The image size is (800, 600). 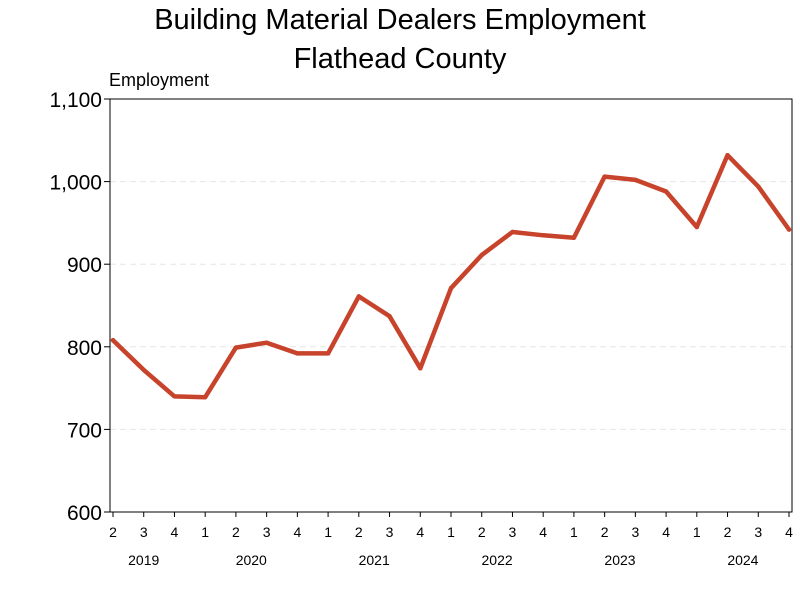 I want to click on y-tick-label: 800, so click(x=84, y=348).